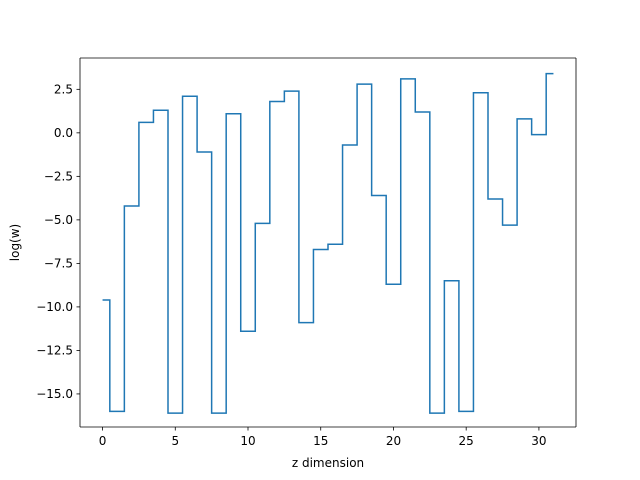 This screenshot has width=640, height=480. Describe the element at coordinates (320, 441) in the screenshot. I see `x-tick-label: 15` at that location.